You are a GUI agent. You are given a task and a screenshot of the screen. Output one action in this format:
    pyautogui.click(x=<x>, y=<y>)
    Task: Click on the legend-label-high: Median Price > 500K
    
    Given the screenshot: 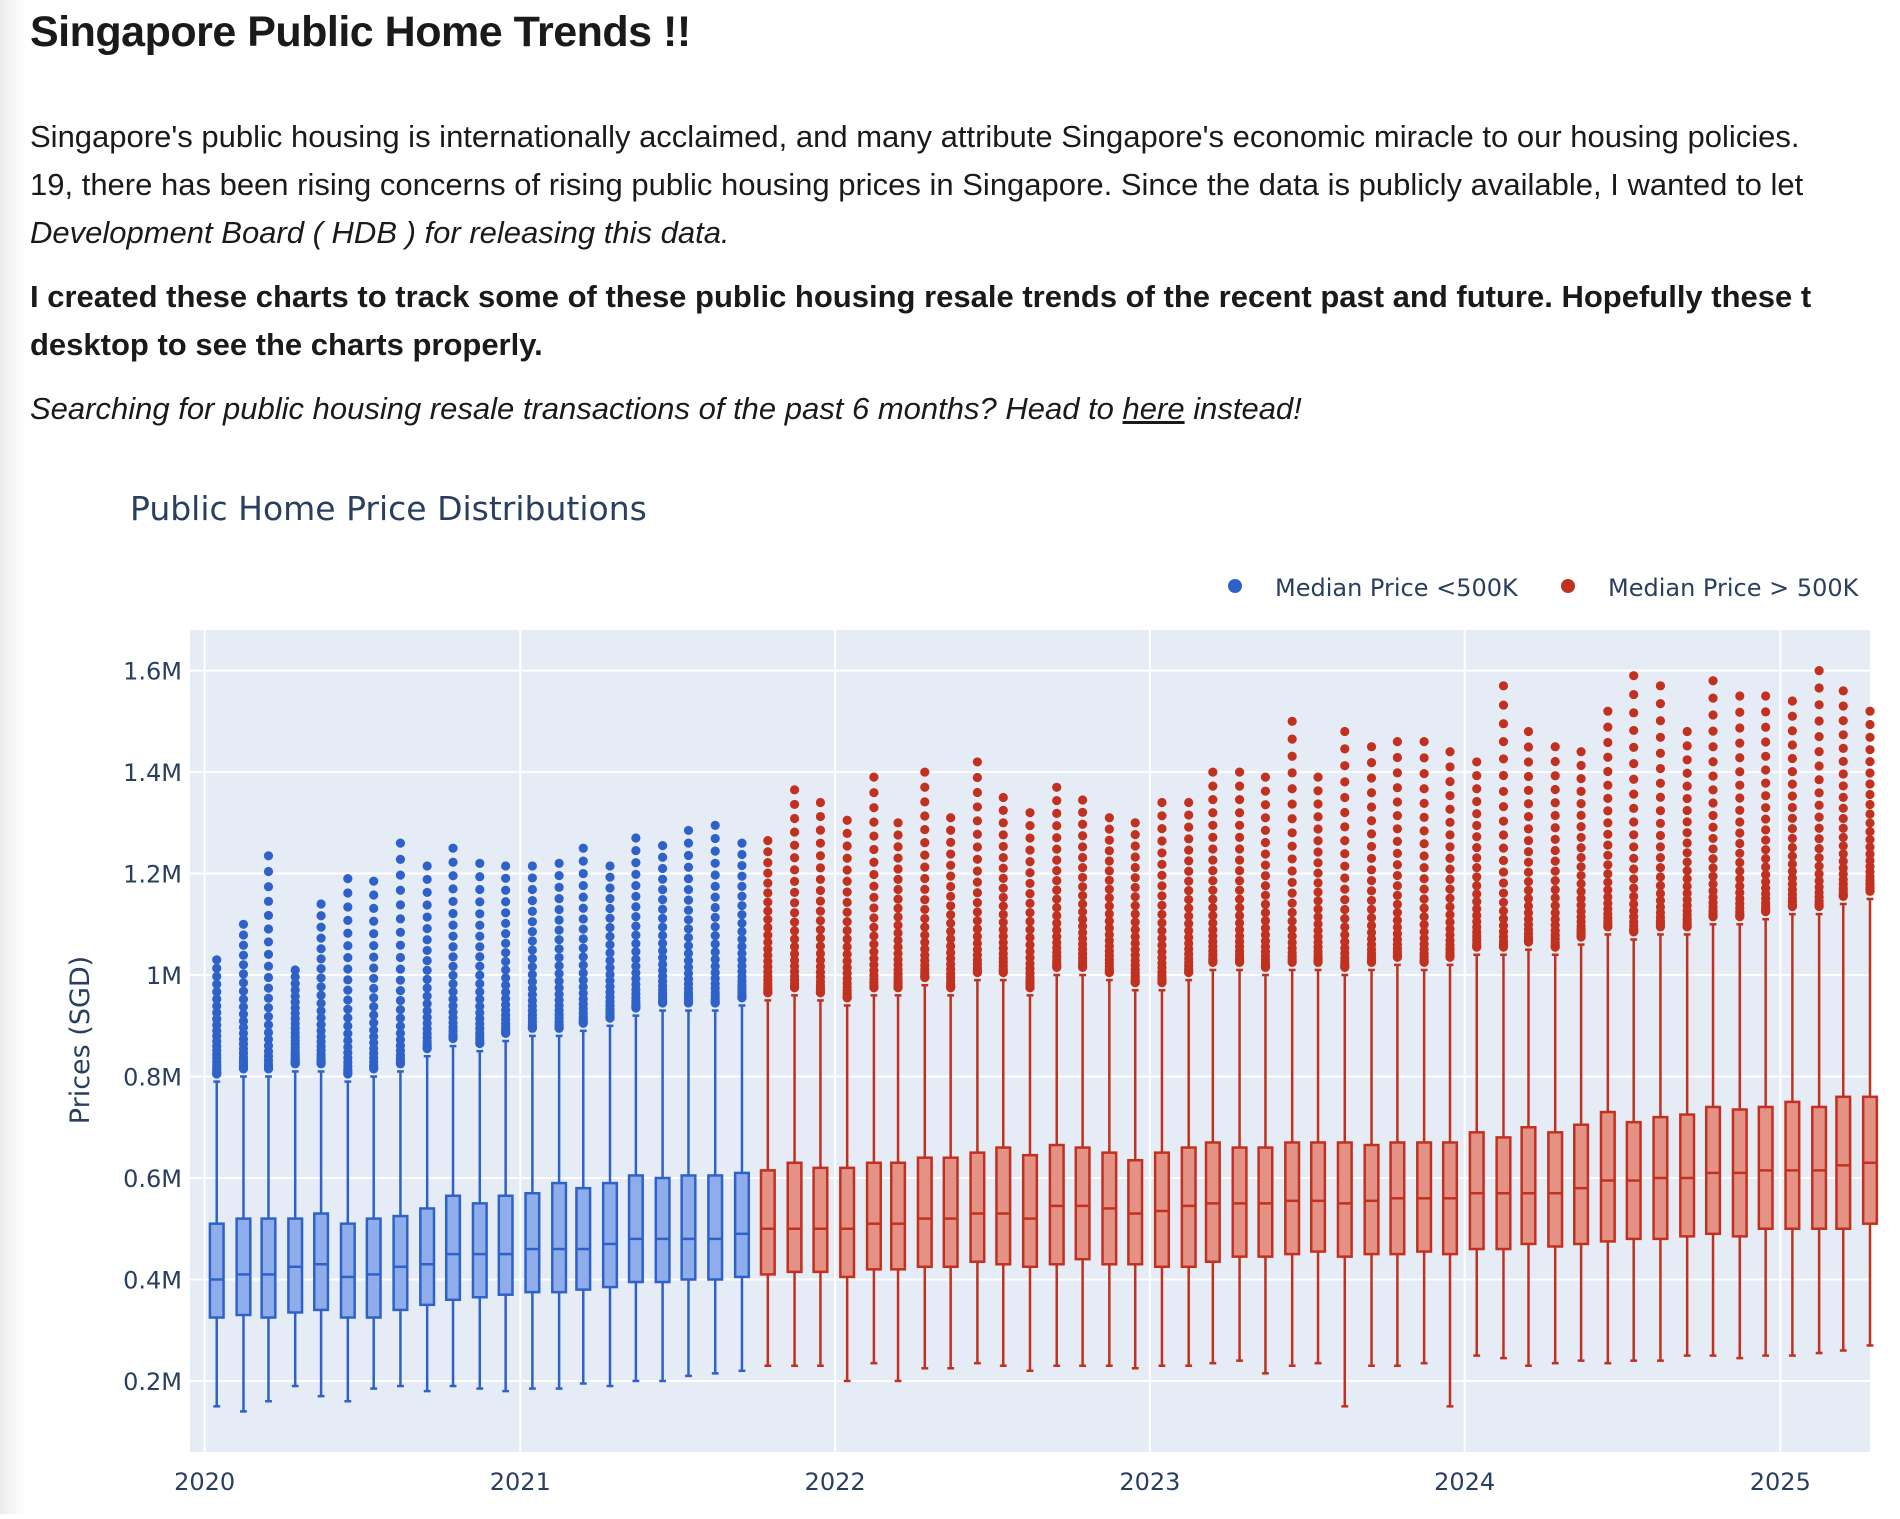 What is the action you would take?
    pyautogui.click(x=1734, y=588)
    